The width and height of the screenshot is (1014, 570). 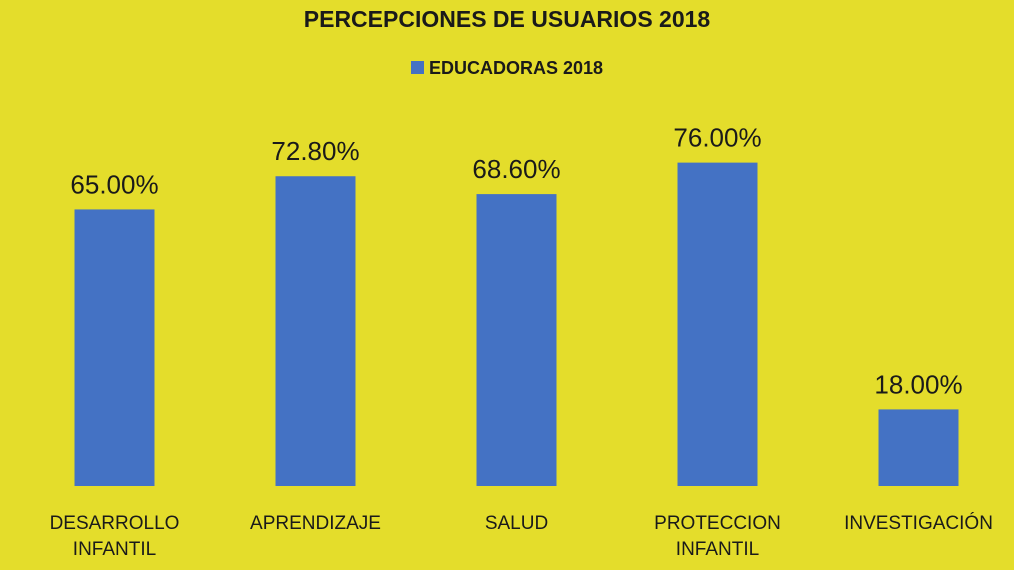 What do you see at coordinates (717, 138) in the screenshot?
I see `data-label: 76.00%` at bounding box center [717, 138].